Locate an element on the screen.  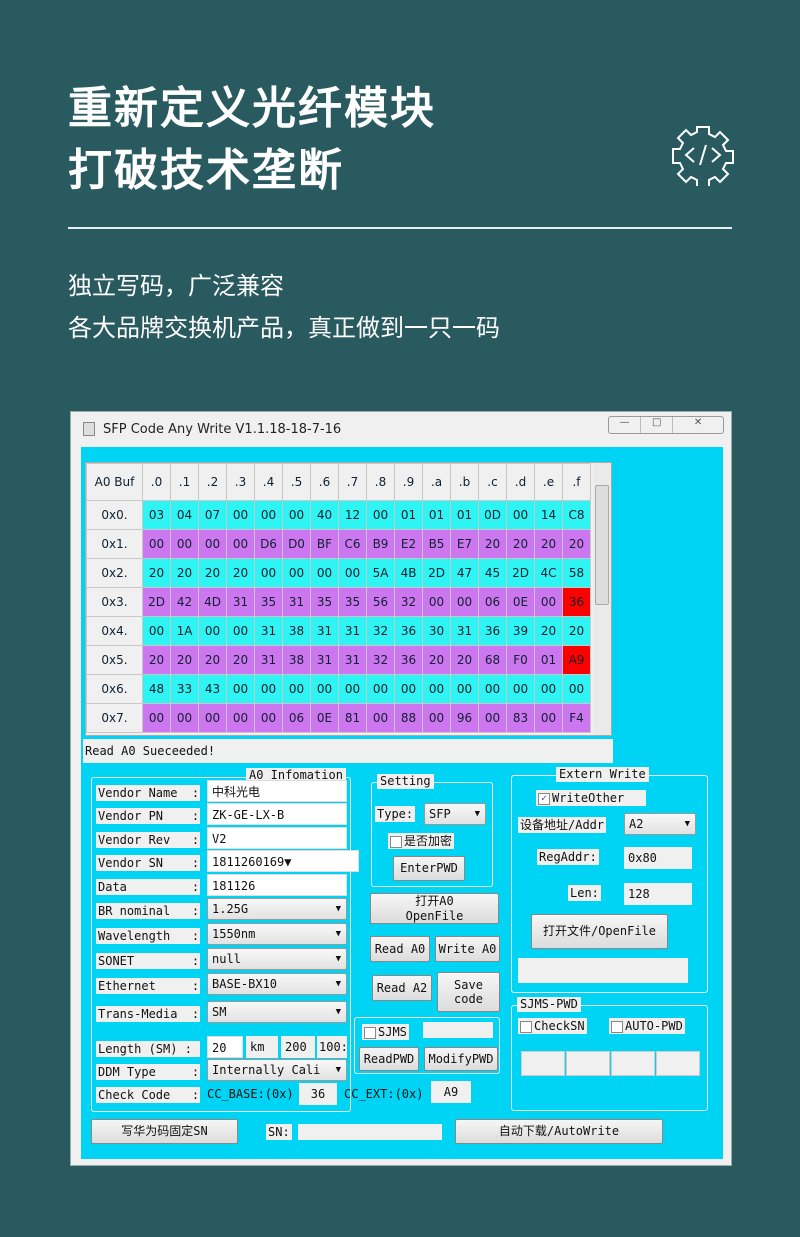
hex-cell: B5 is located at coordinates (436, 544).